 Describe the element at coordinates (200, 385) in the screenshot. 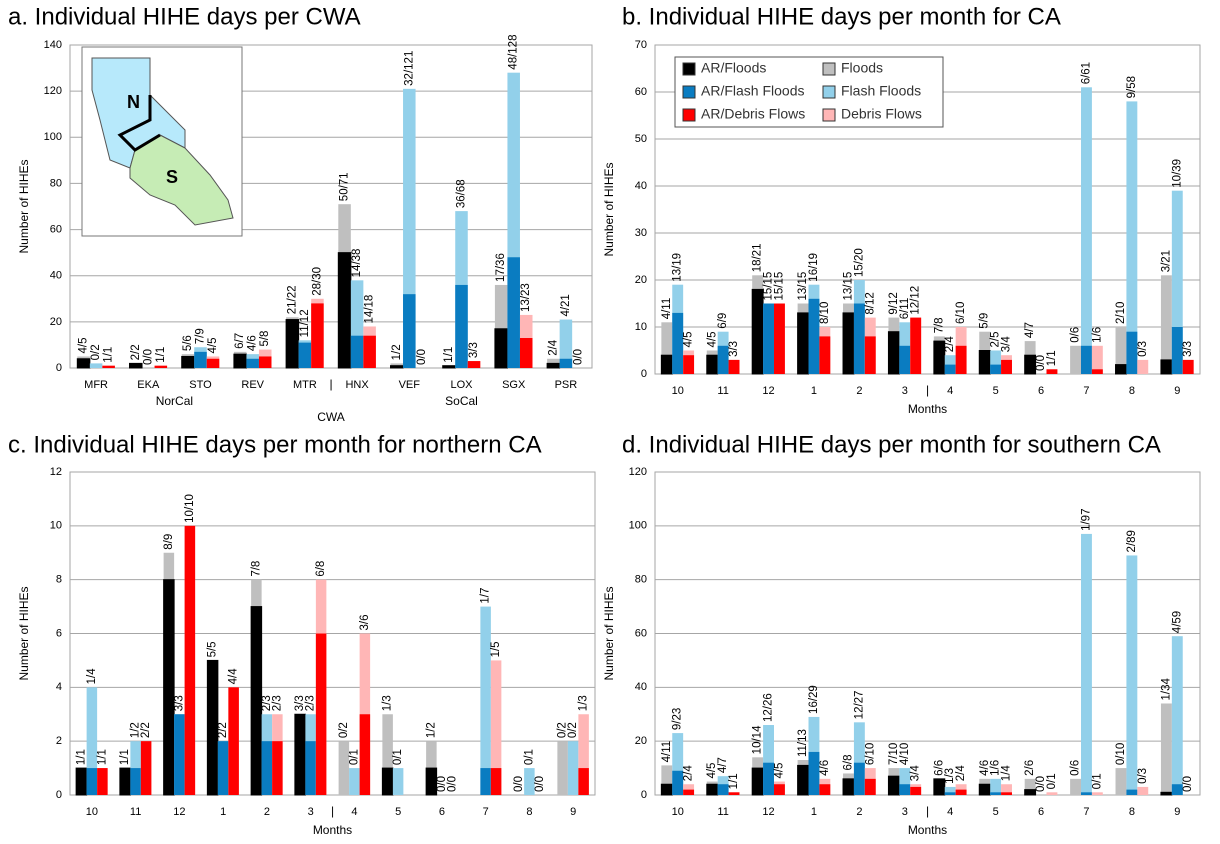

I see `x-tick-label: STO` at that location.